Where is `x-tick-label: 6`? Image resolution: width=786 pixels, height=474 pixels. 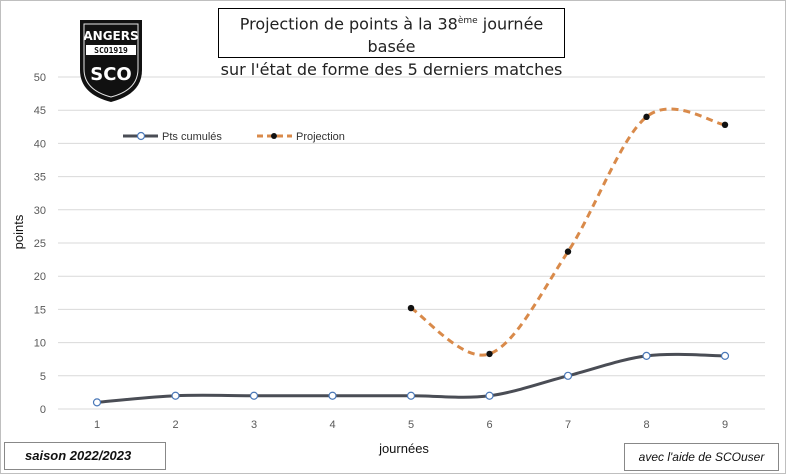 x-tick-label: 6 is located at coordinates (489, 425).